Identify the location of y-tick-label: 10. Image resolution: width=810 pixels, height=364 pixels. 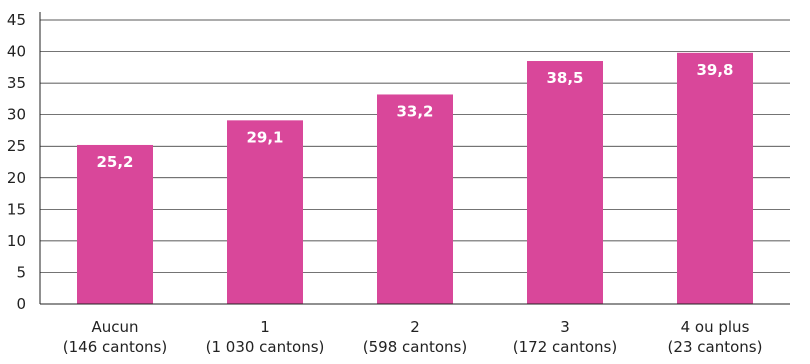
(16, 241).